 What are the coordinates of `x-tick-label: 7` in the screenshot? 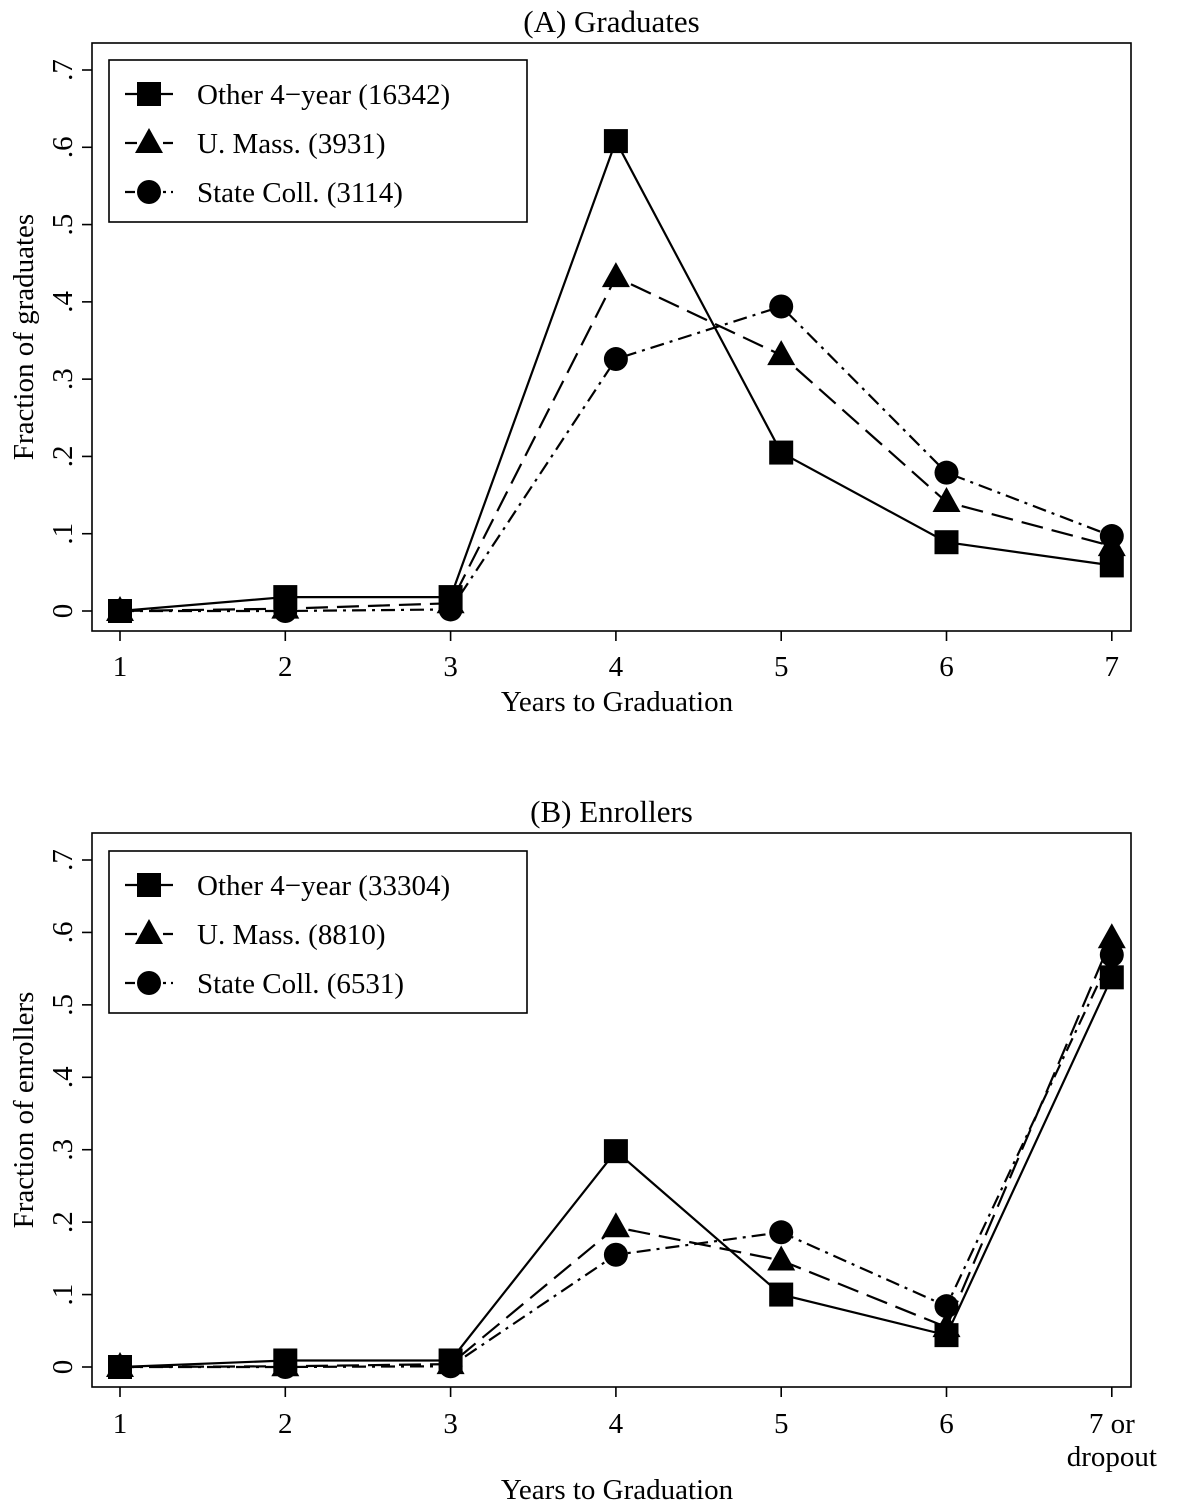 It's located at (1112, 667).